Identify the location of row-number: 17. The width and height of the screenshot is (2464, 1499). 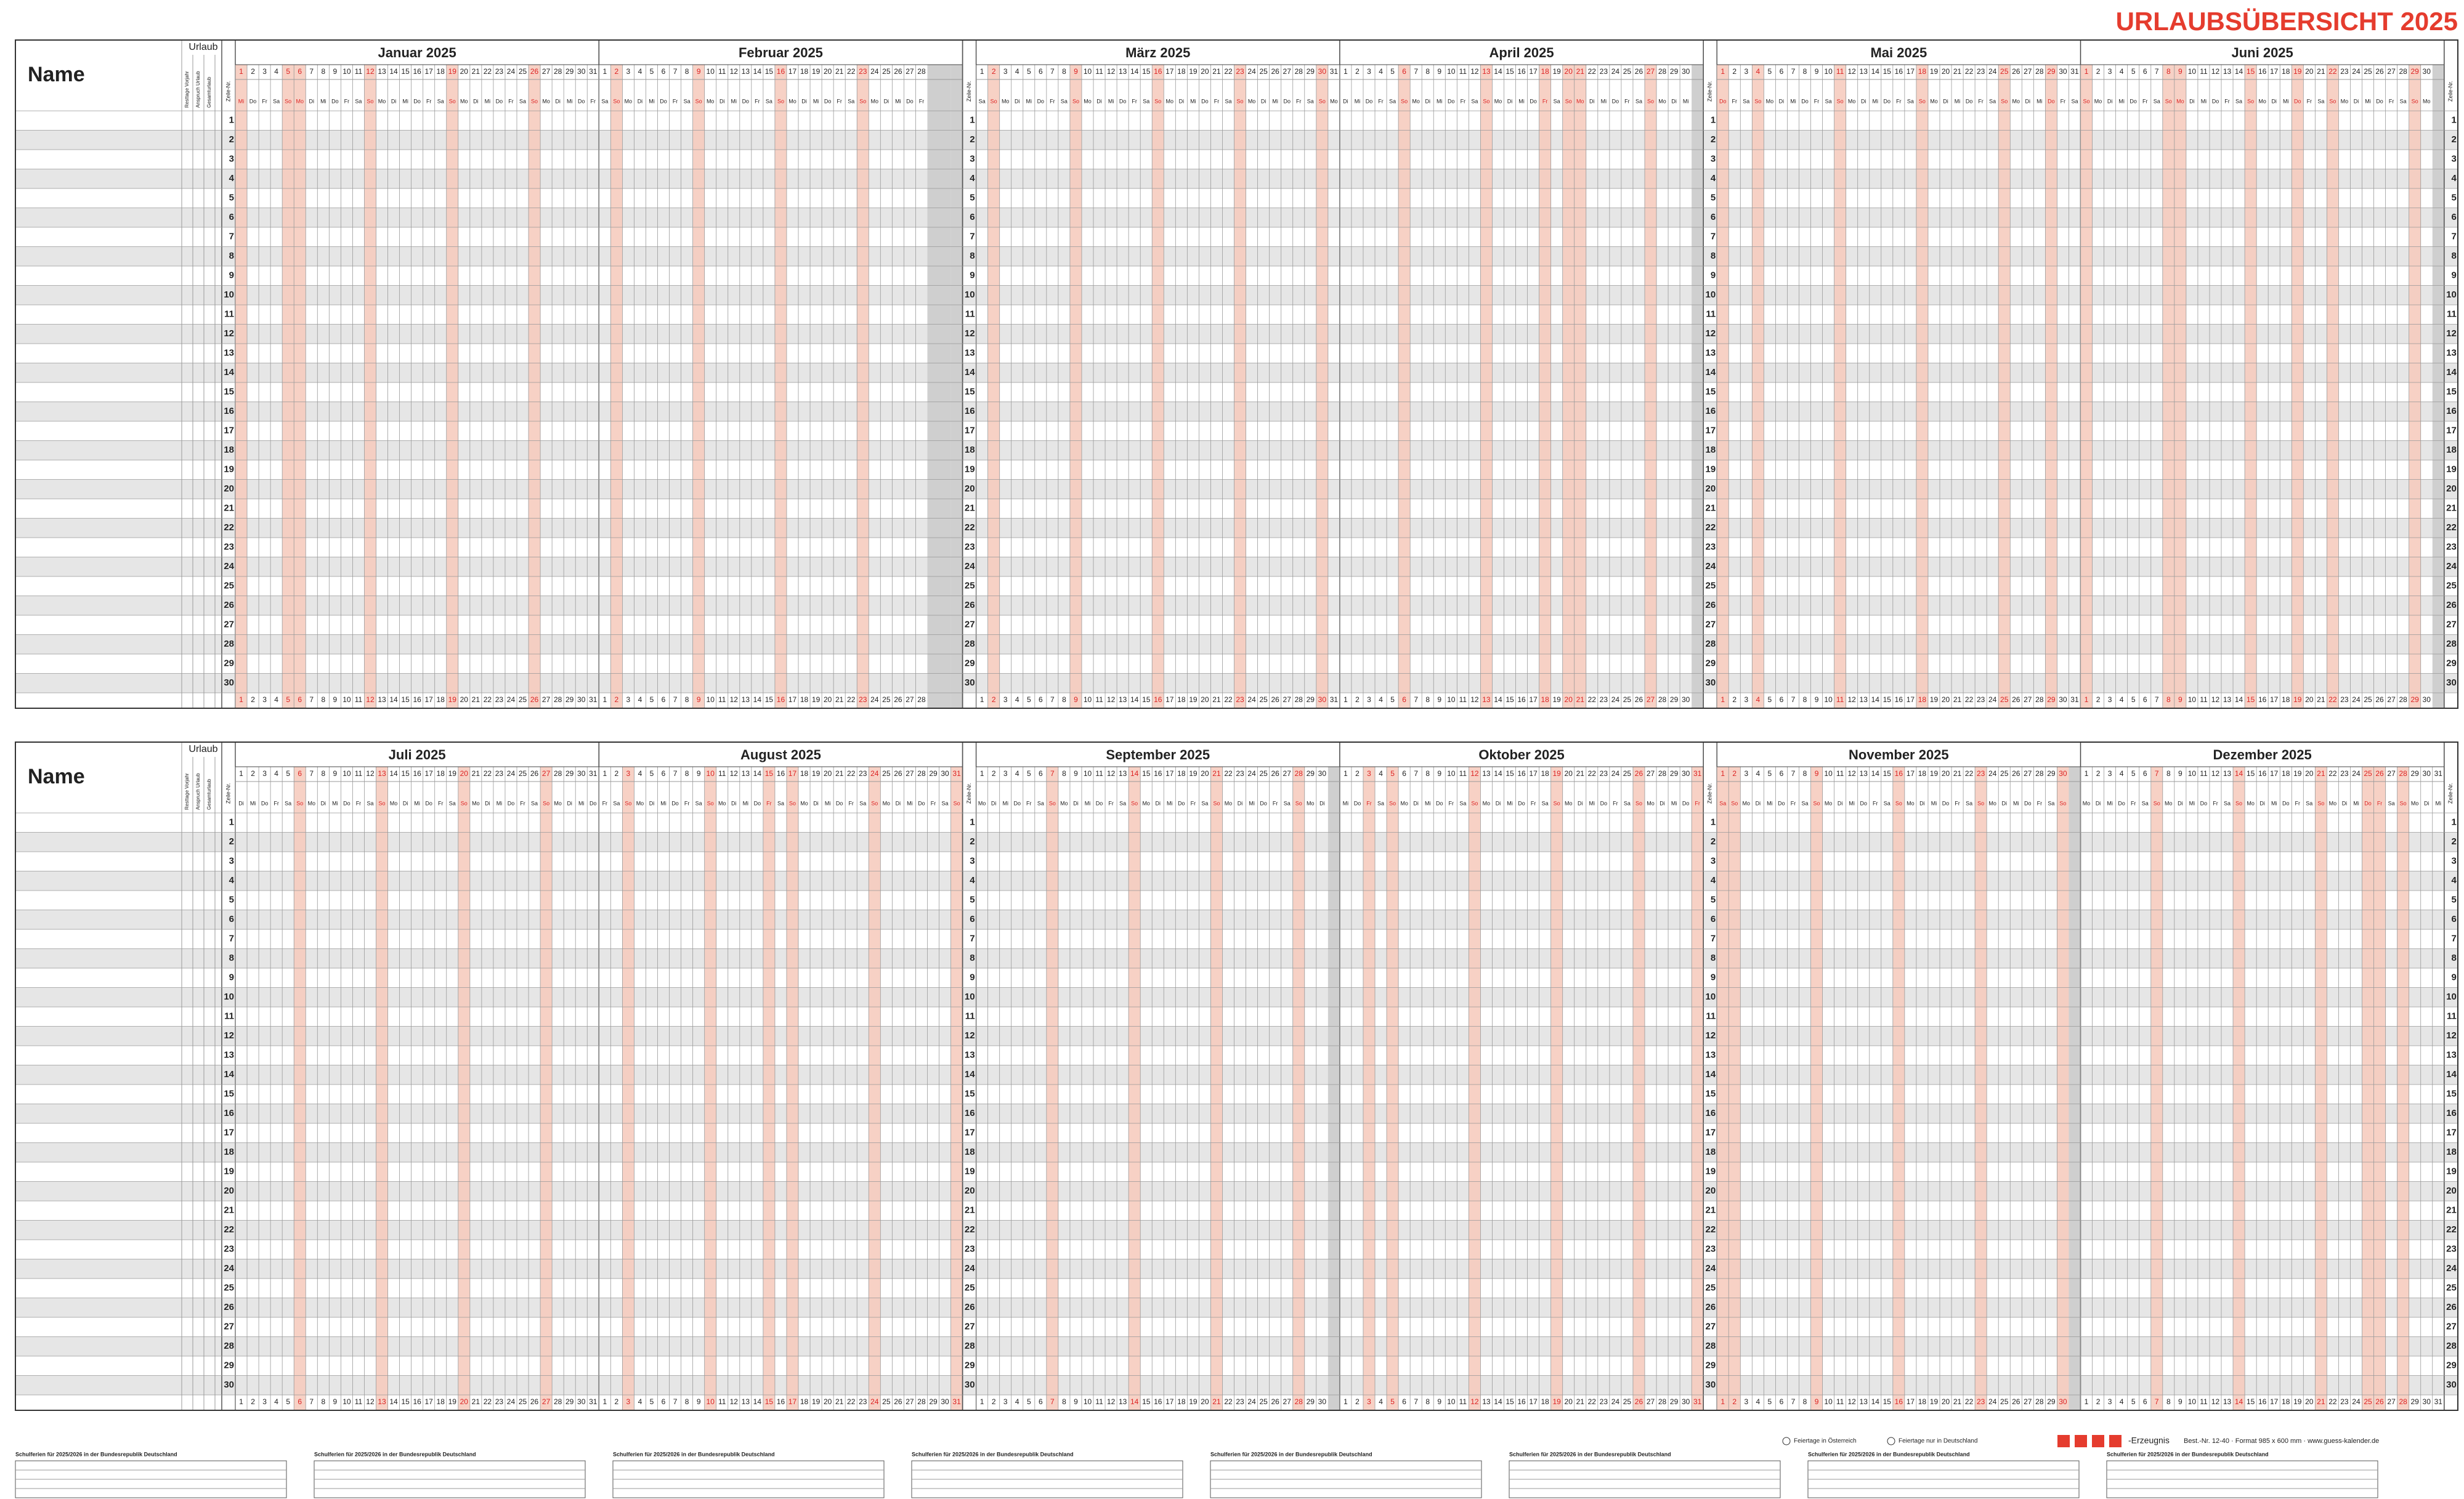
(1711, 1133).